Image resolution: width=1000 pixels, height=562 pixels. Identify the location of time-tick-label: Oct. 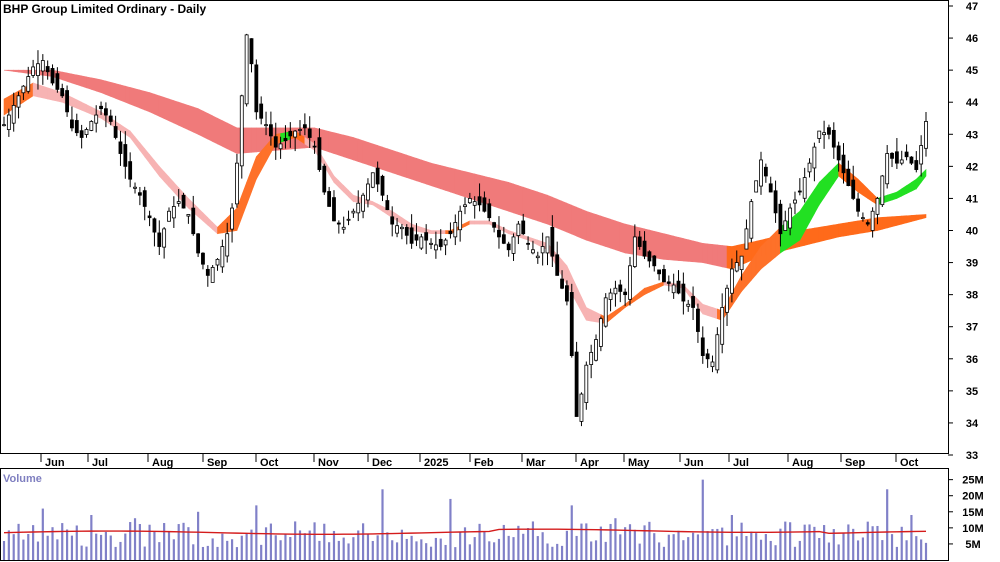
(269, 463).